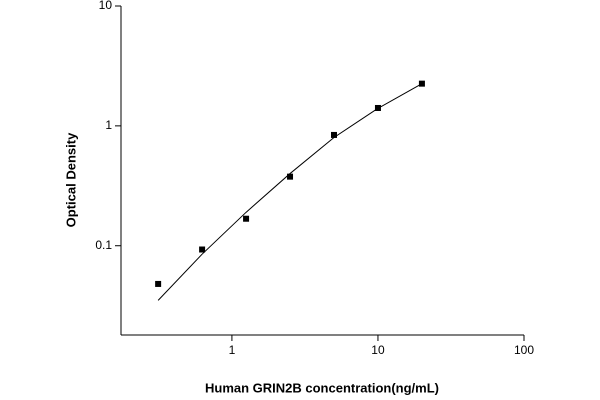  I want to click on y-axis-title: Optical Density, so click(70, 179).